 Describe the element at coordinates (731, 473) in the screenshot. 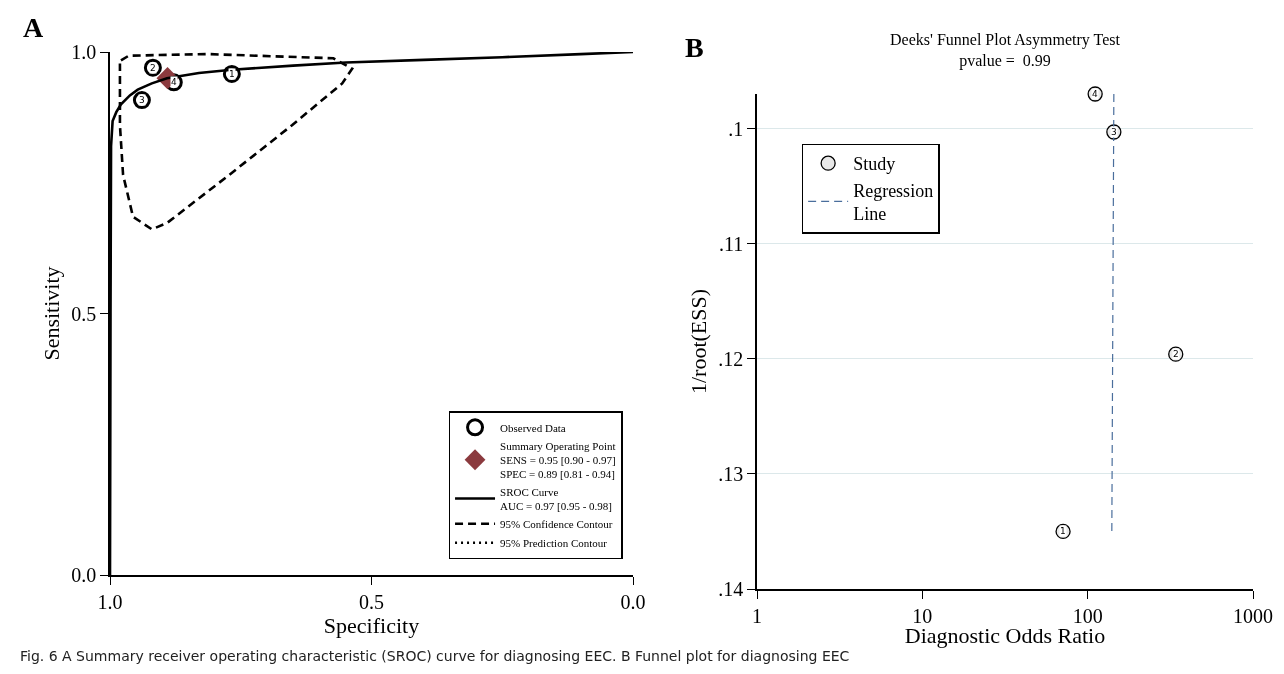

I see `y-tick-label: .13` at that location.